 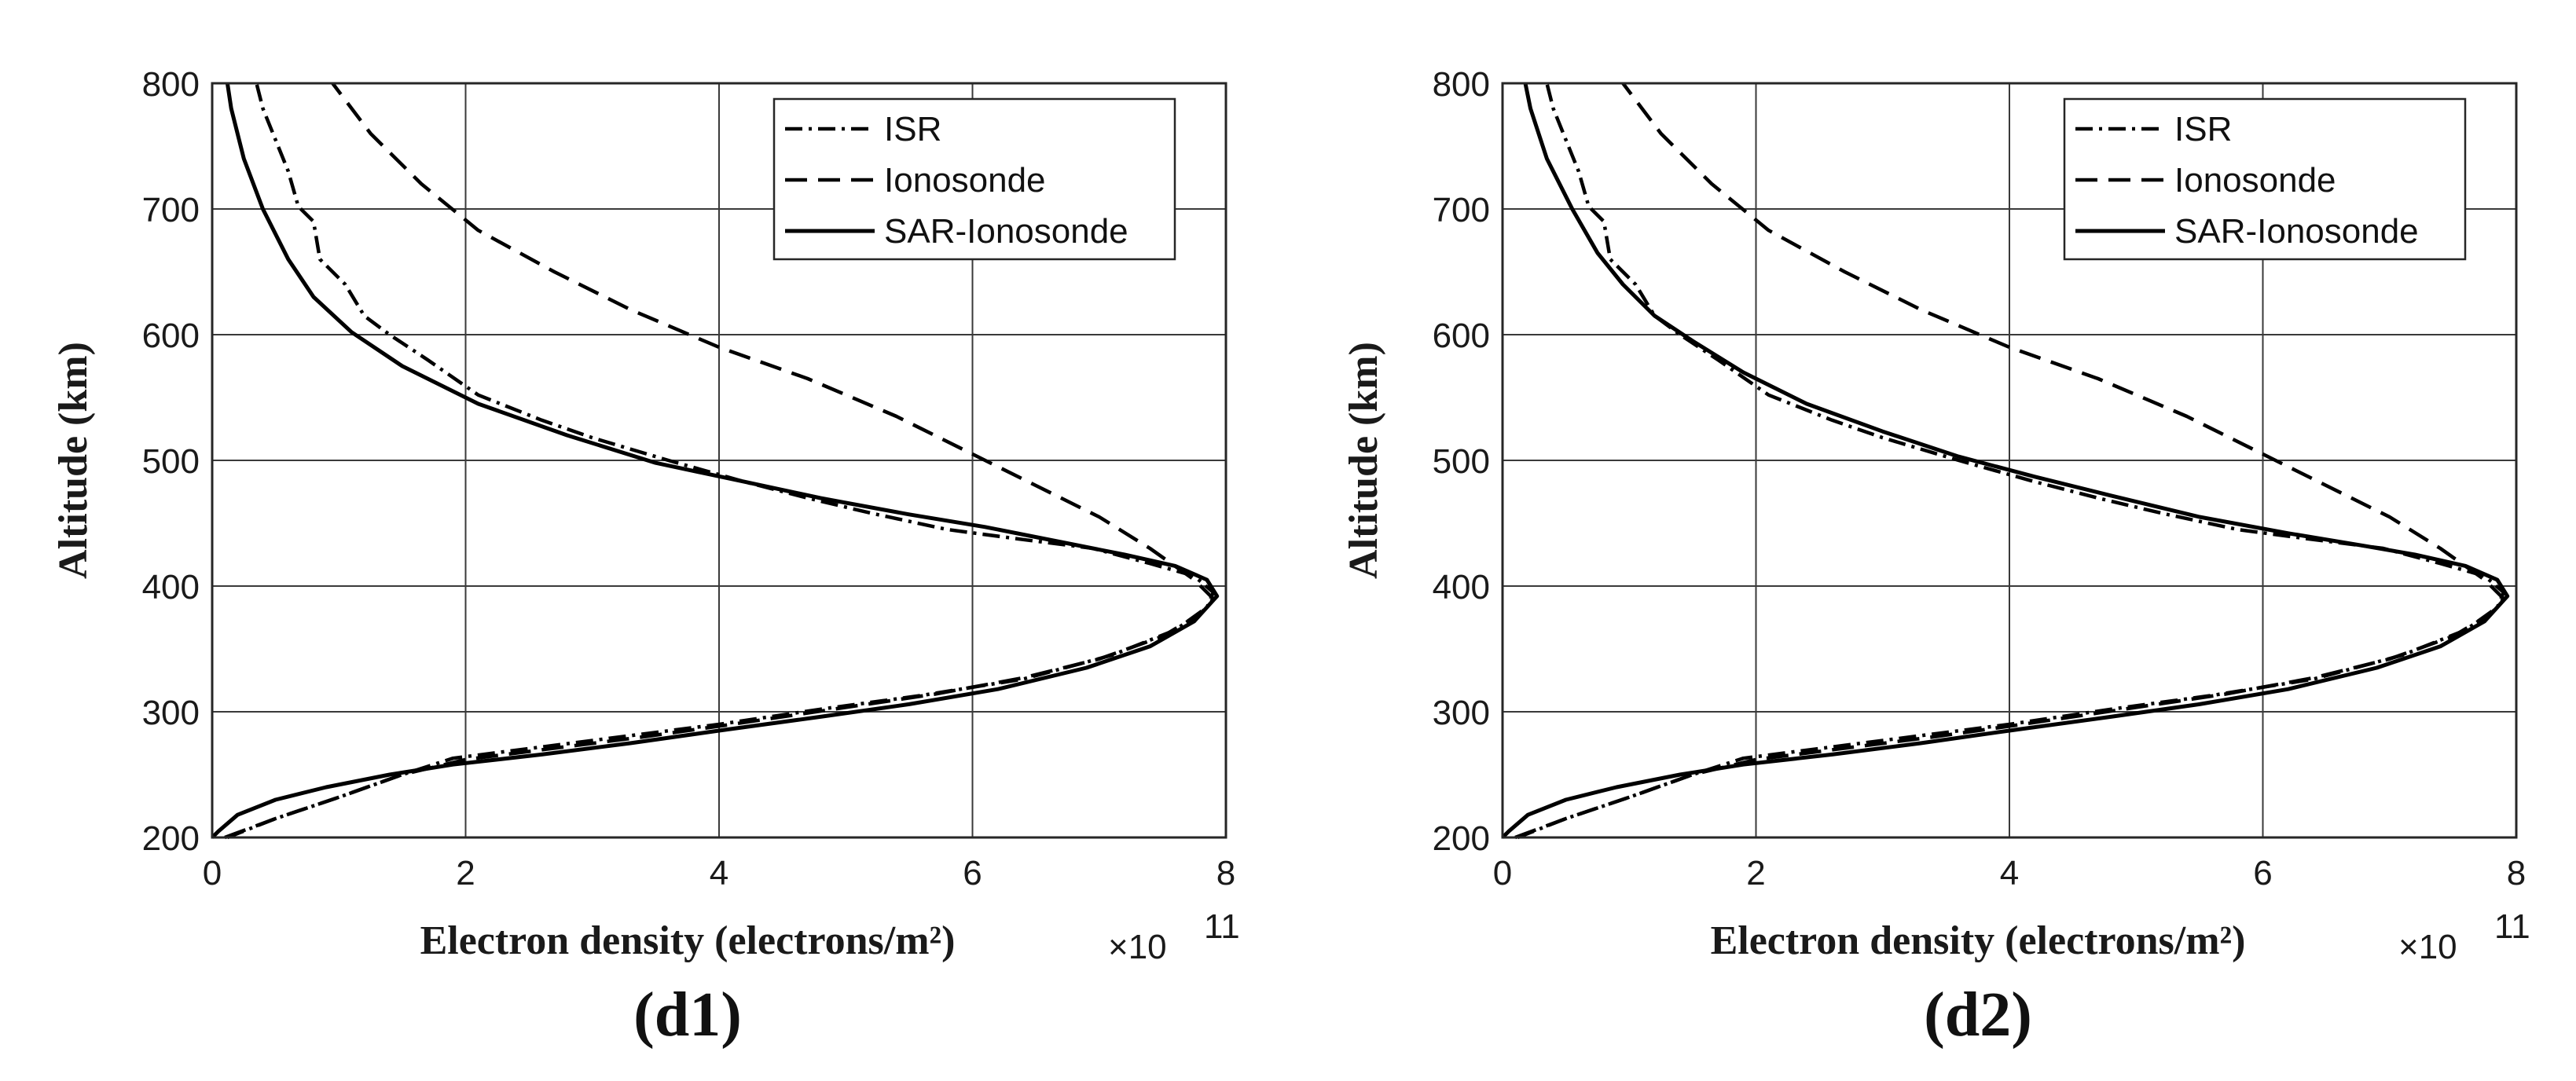 What do you see at coordinates (1978, 1015) in the screenshot?
I see `panel-label: (d2)` at bounding box center [1978, 1015].